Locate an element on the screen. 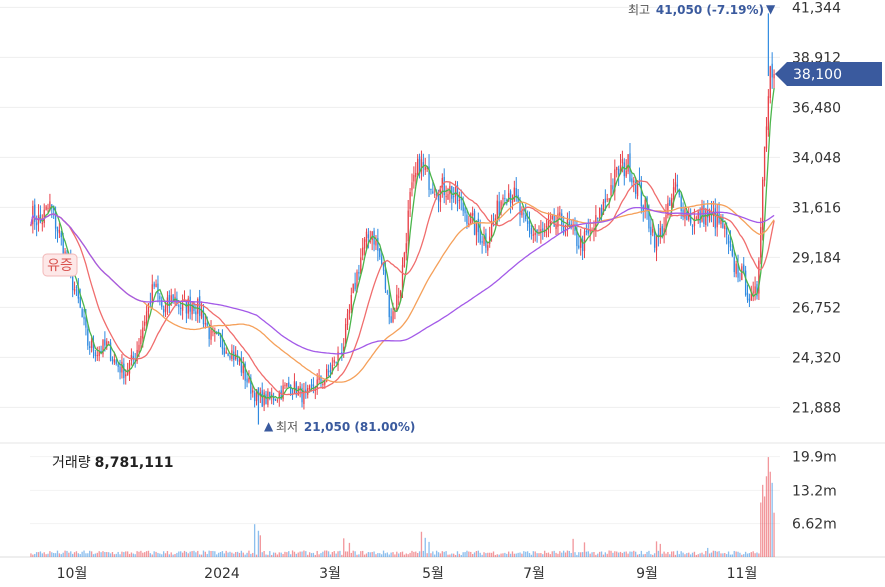 This screenshot has height=587, width=885. event-badge-box is located at coordinates (60, 265).